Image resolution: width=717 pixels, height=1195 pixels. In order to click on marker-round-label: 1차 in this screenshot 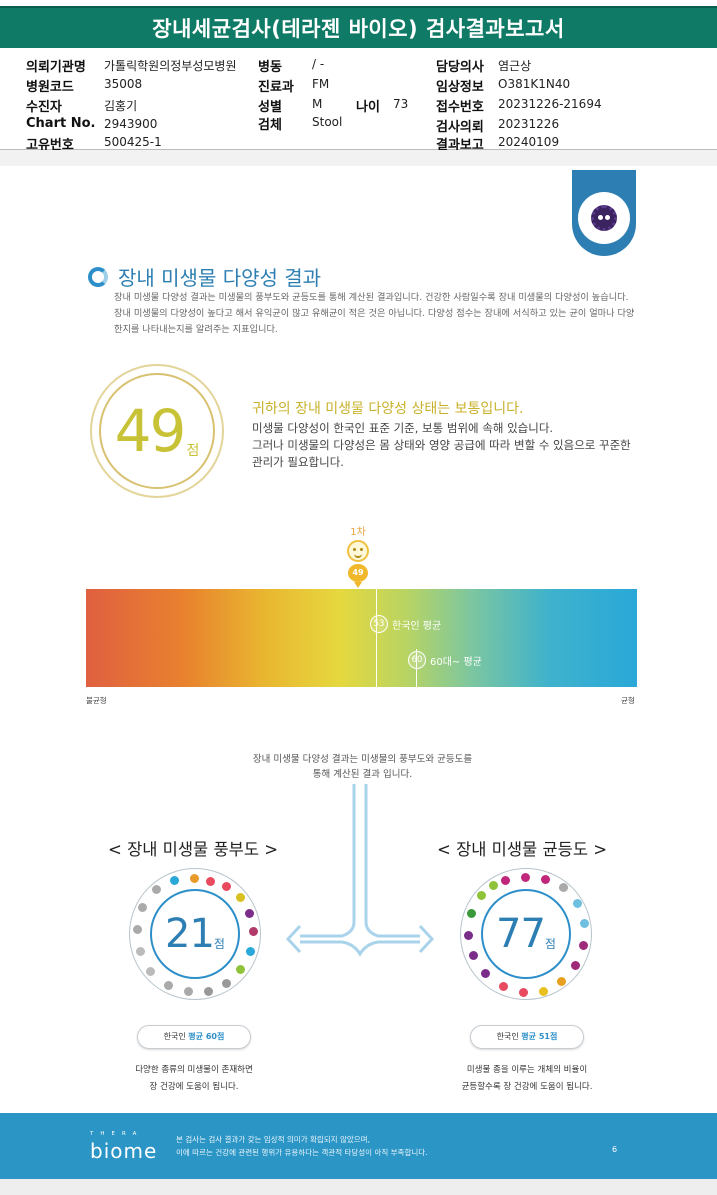, I will do `click(358, 532)`.